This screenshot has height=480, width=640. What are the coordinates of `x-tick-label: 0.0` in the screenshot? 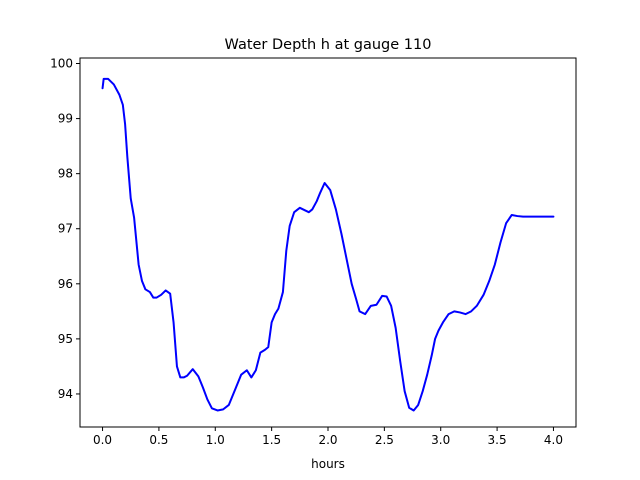 It's located at (102, 440).